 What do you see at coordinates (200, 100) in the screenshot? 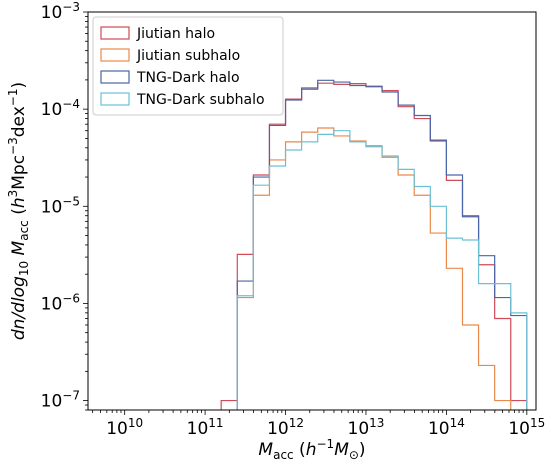
I see `legend-label-3: TNG-Dark subhalo` at bounding box center [200, 100].